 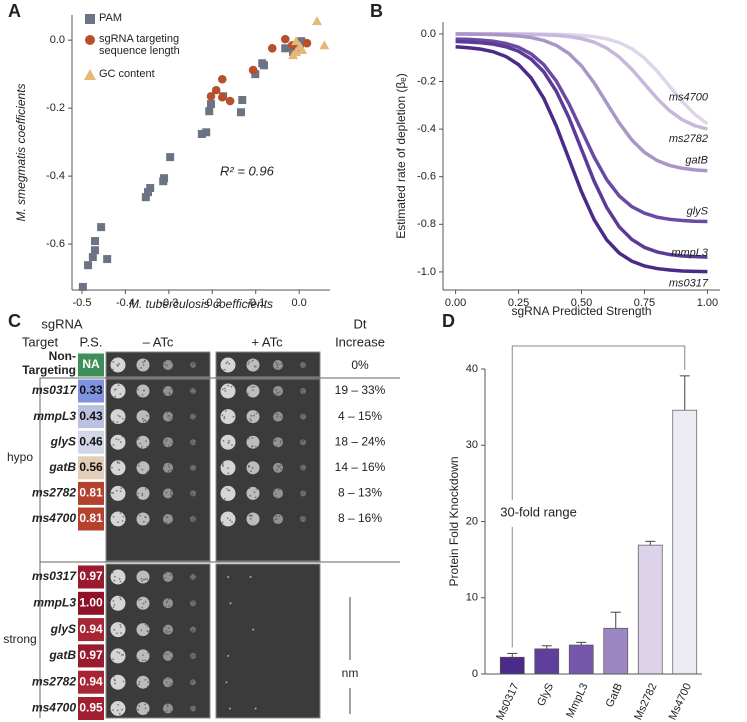 I want to click on target-name: mmpL3, so click(x=54, y=416).